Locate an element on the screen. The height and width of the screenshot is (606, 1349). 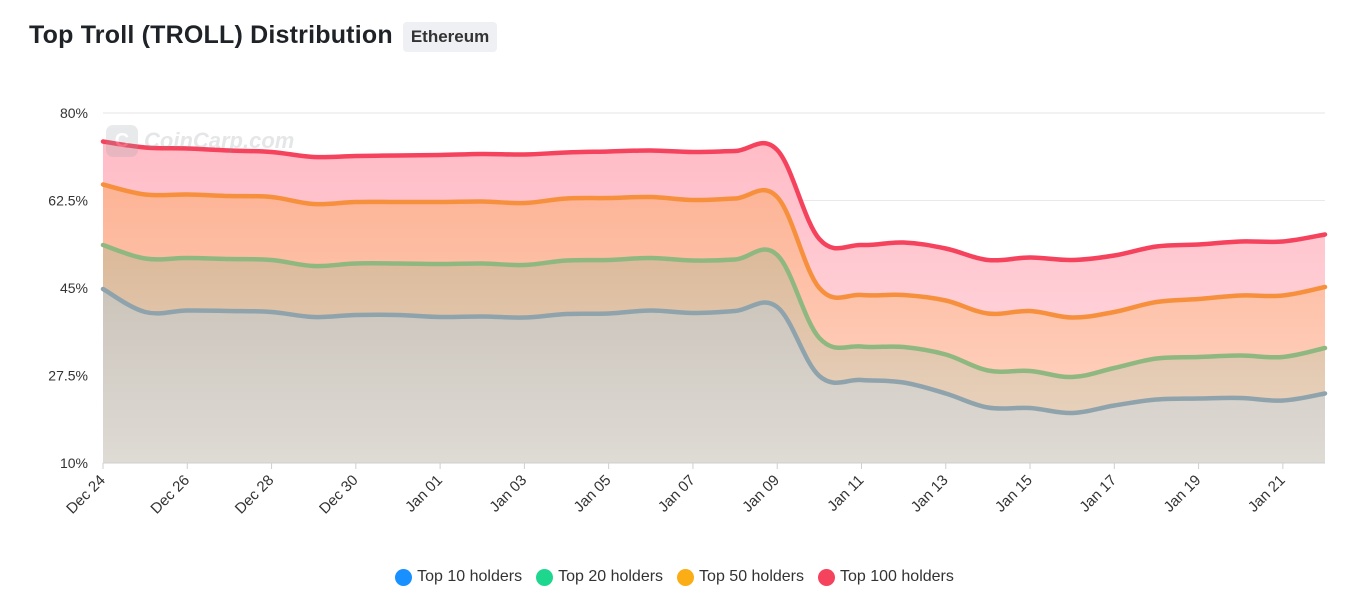
legend-item: Top 50 holders is located at coordinates (740, 577).